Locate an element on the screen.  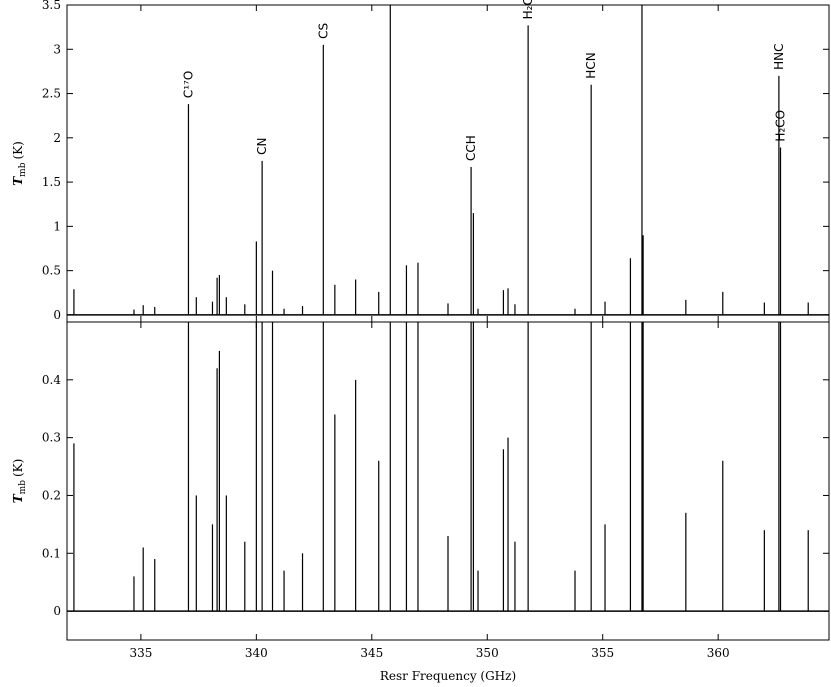
line-label: HNC is located at coordinates (779, 56).